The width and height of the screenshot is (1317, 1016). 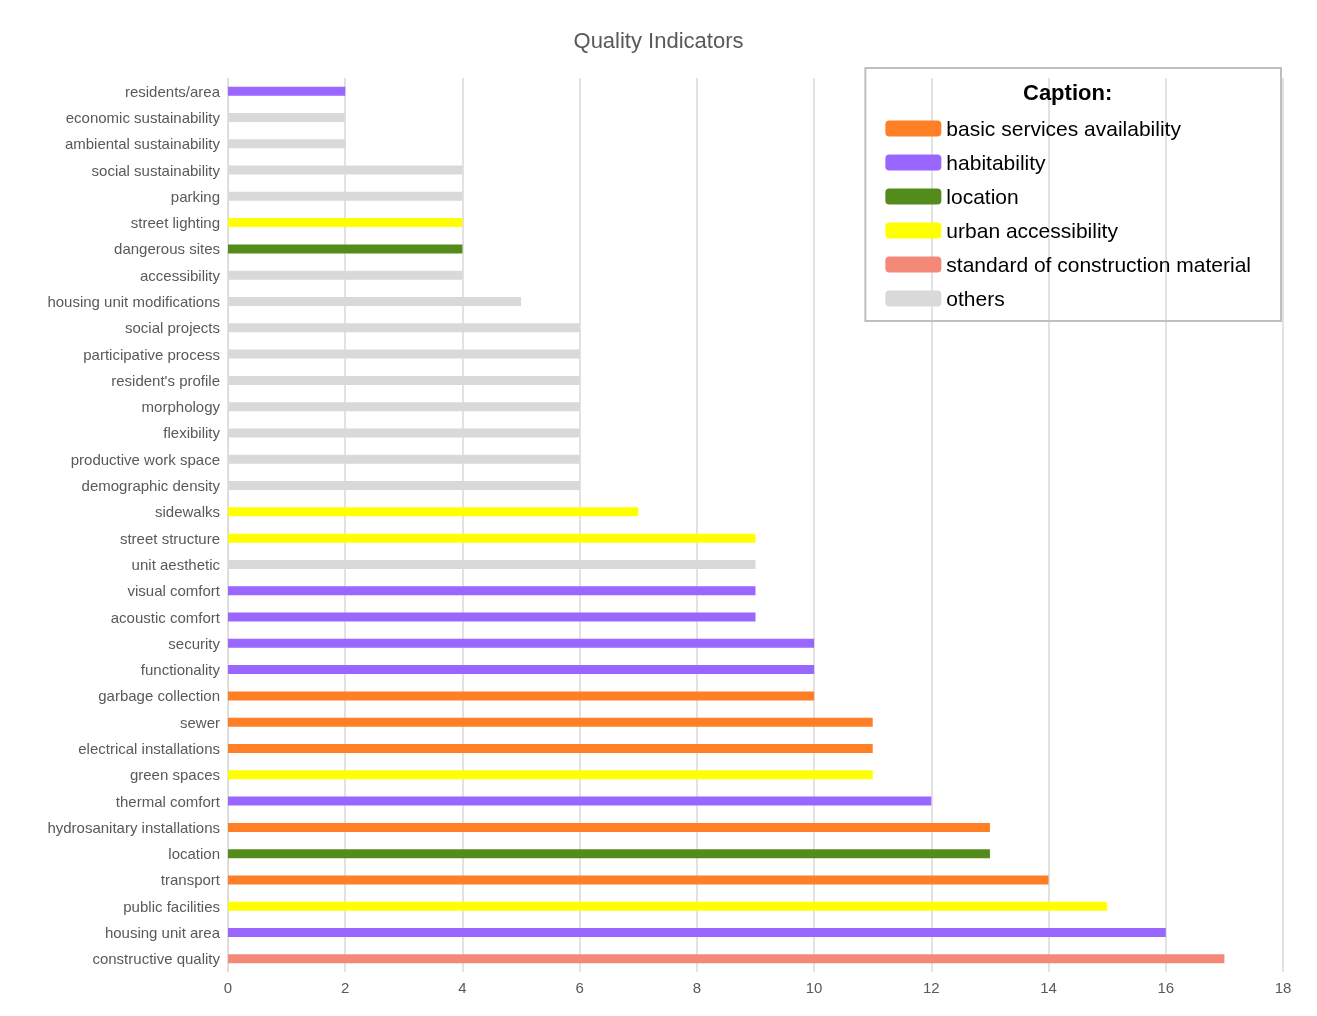 I want to click on y-tick-label: sidewalks, so click(x=187, y=512).